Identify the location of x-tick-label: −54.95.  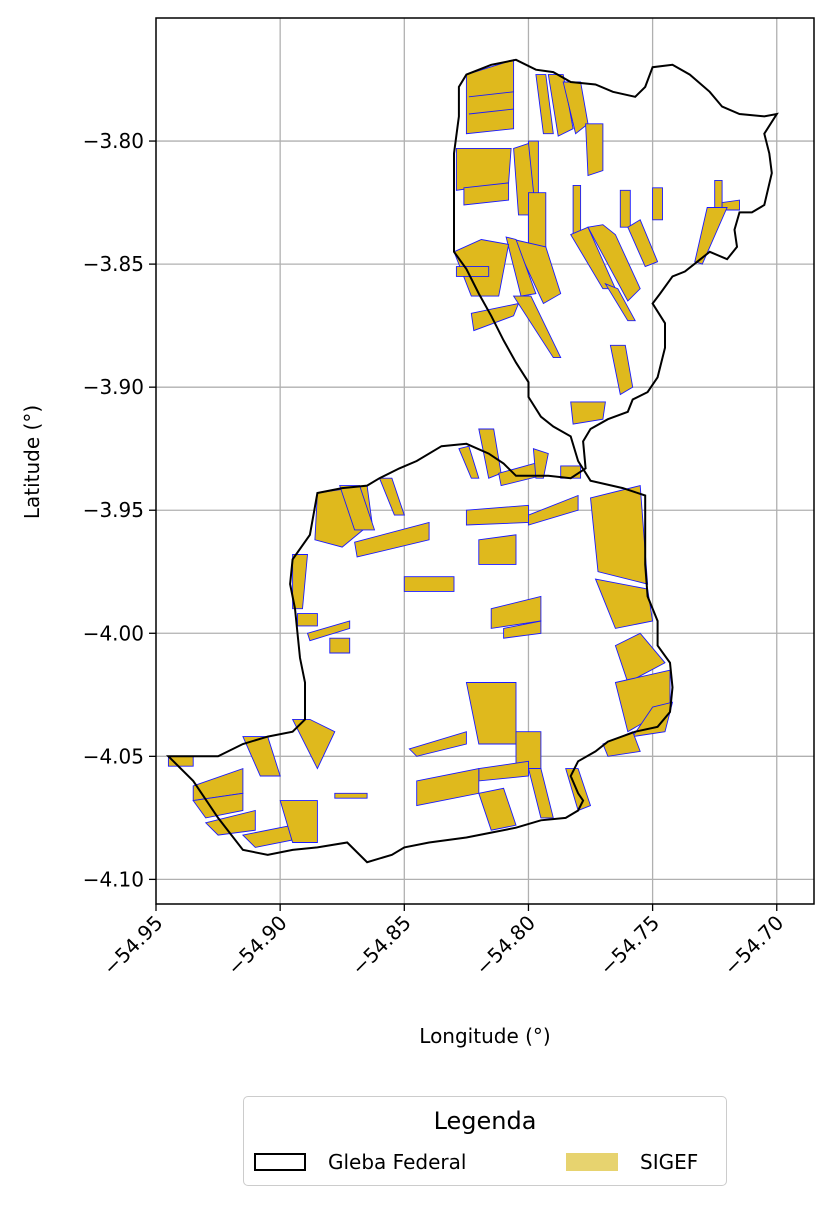
(132, 945).